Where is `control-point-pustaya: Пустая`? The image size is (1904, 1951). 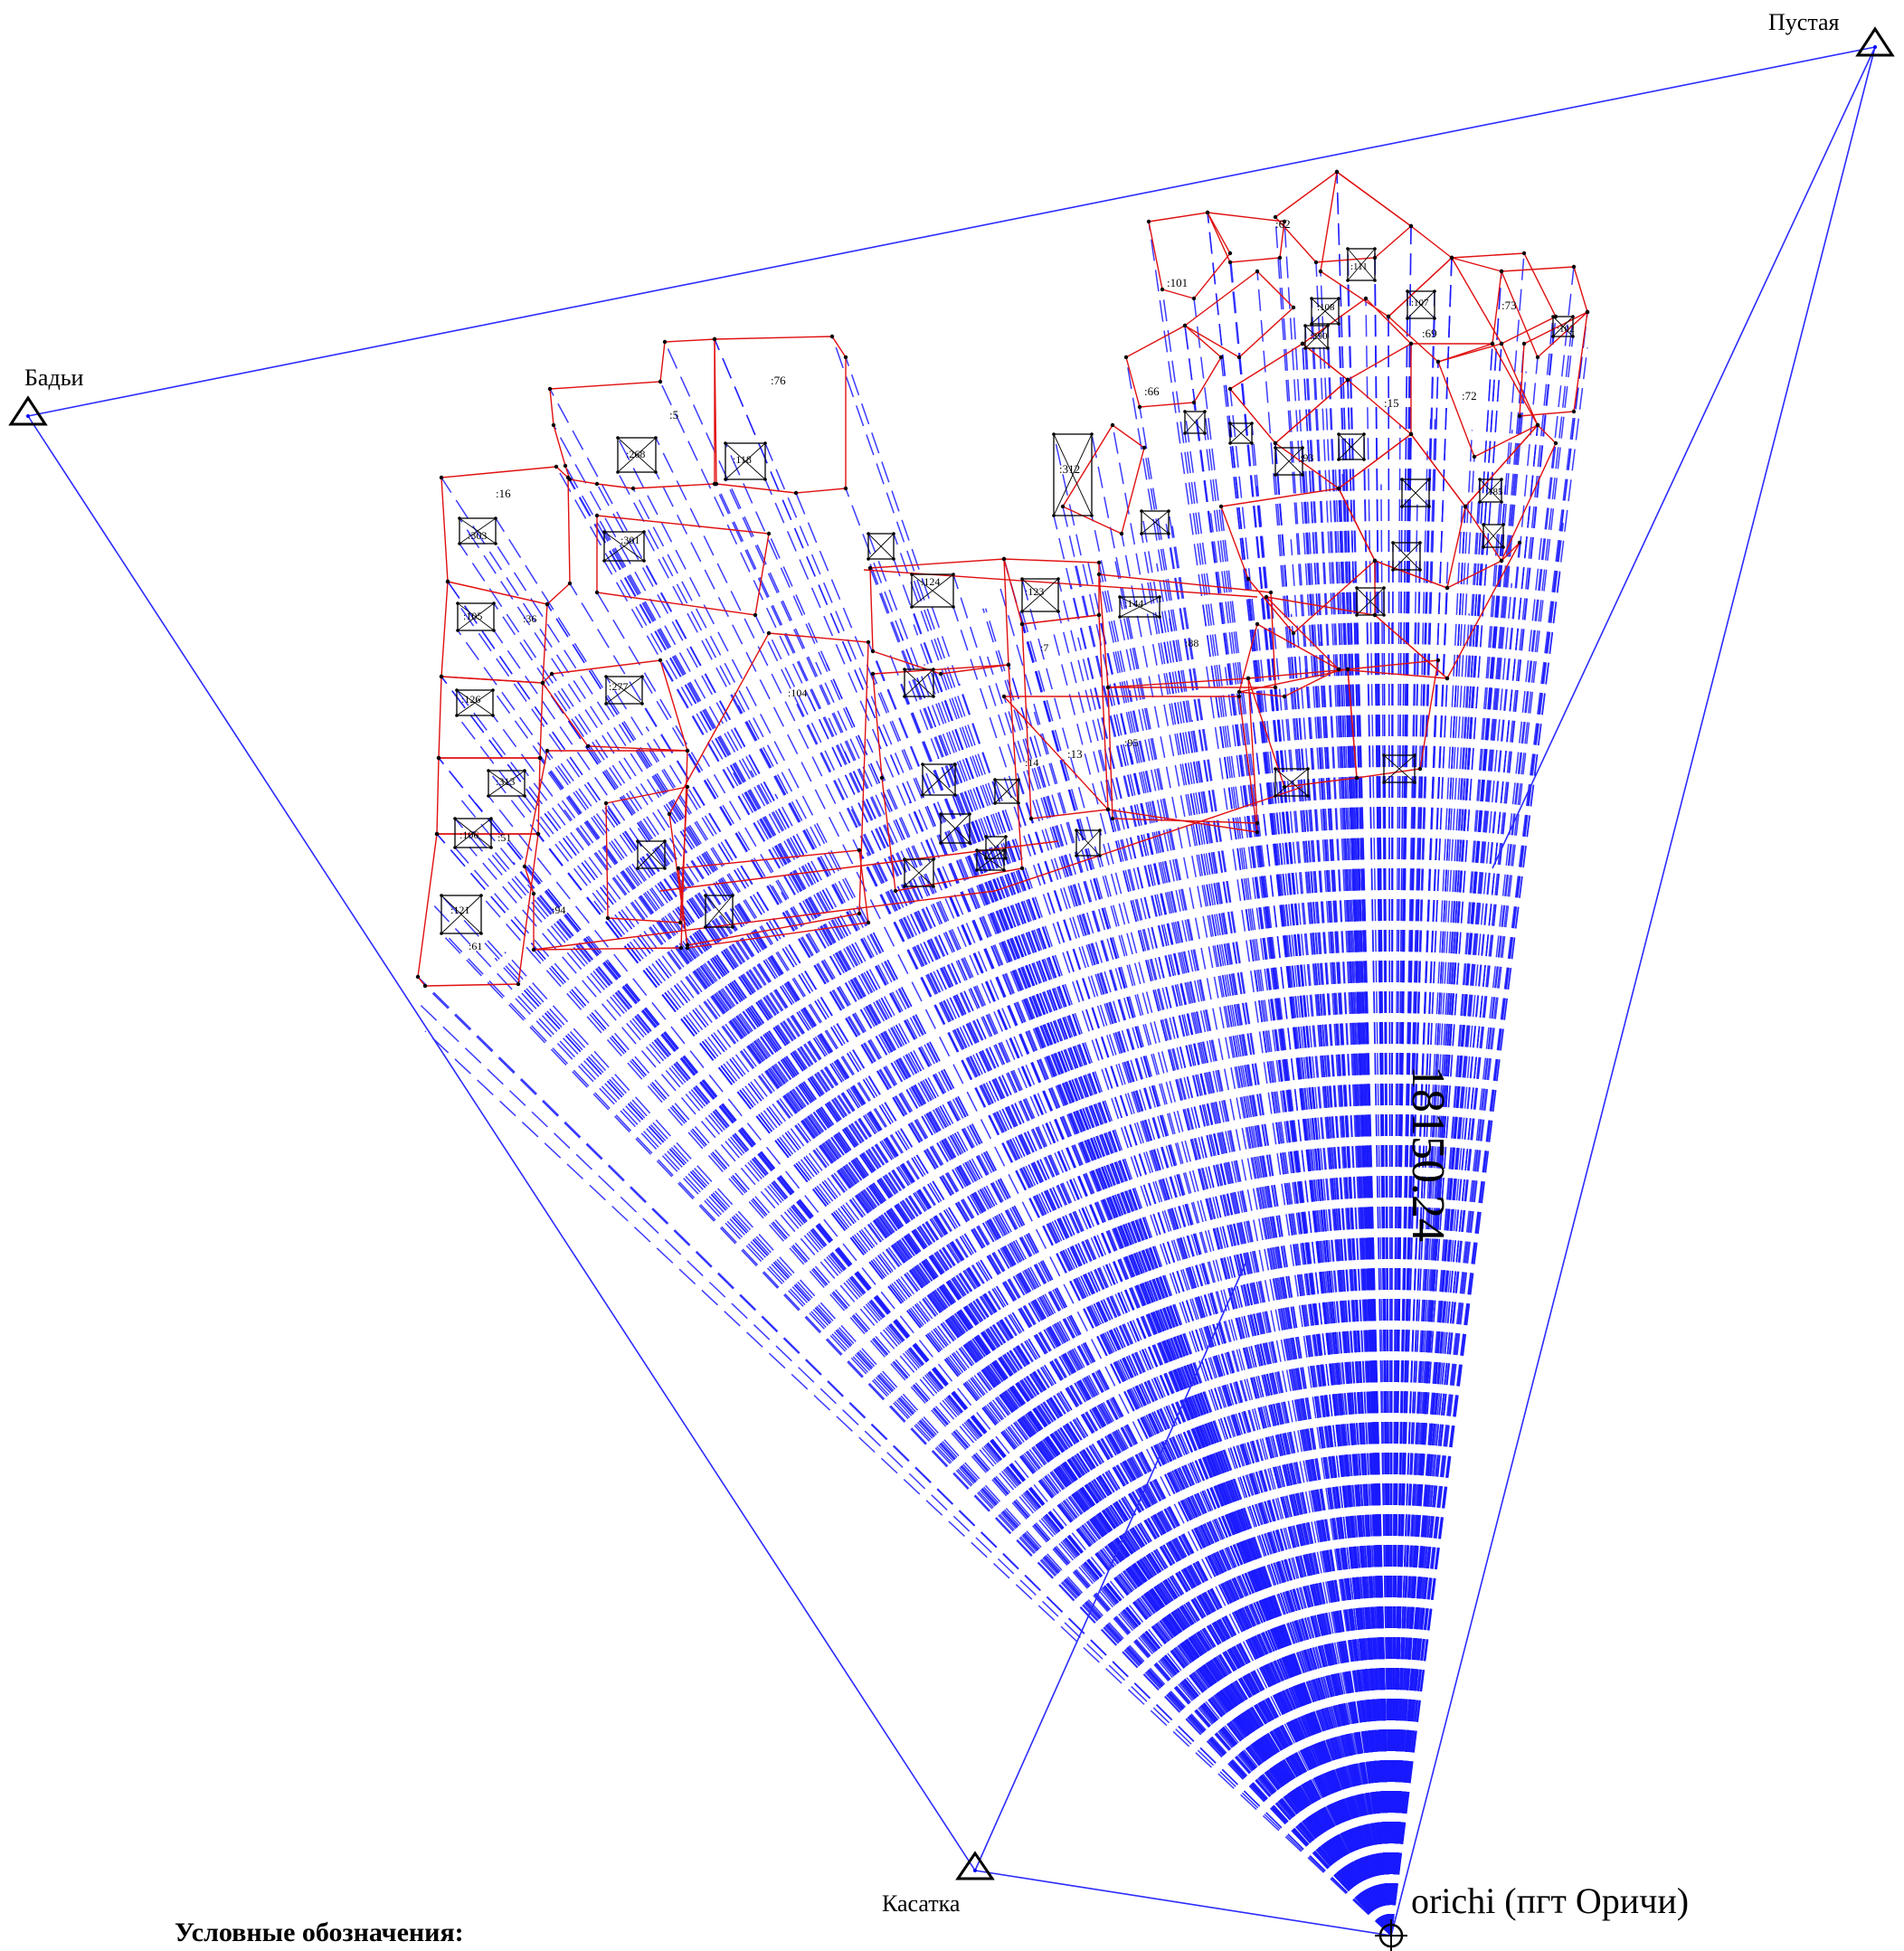
control-point-pustaya: Пустая is located at coordinates (1831, 33).